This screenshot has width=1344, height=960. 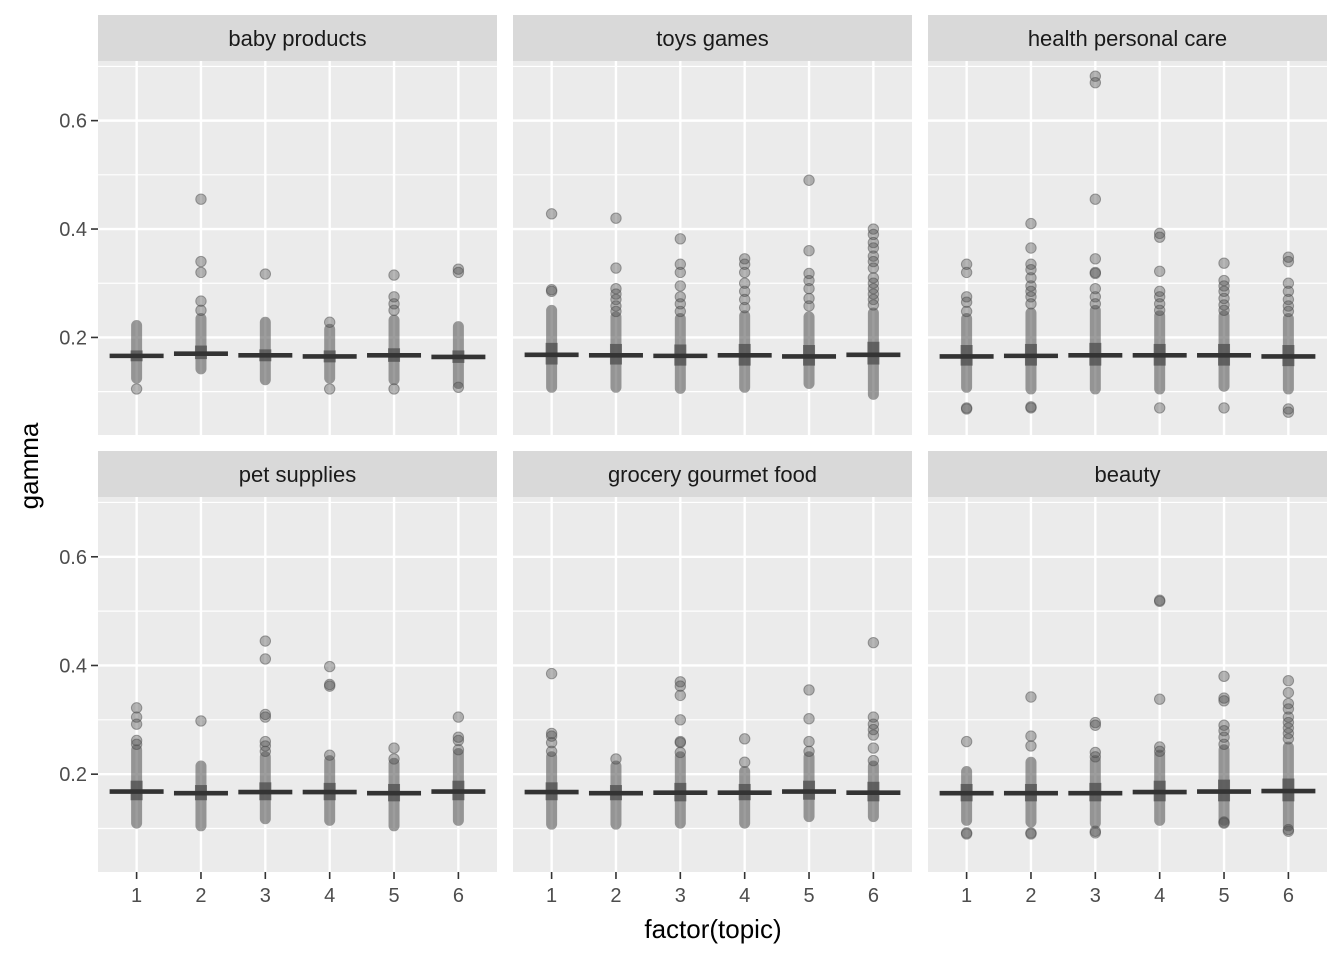 I want to click on x-tick-label: 6, so click(x=873, y=896).